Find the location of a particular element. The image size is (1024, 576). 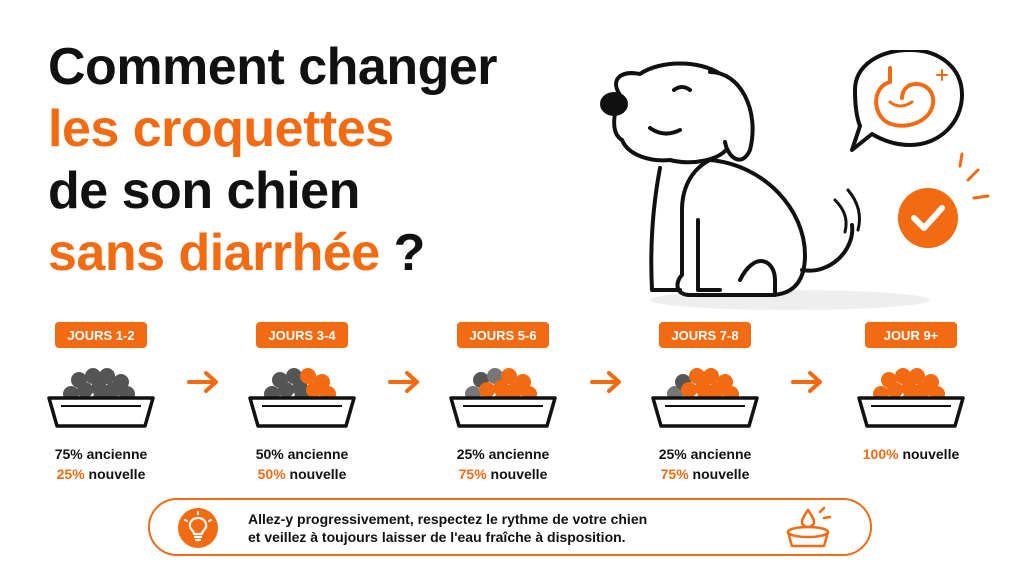

lightbulb-icon is located at coordinates (198, 528).